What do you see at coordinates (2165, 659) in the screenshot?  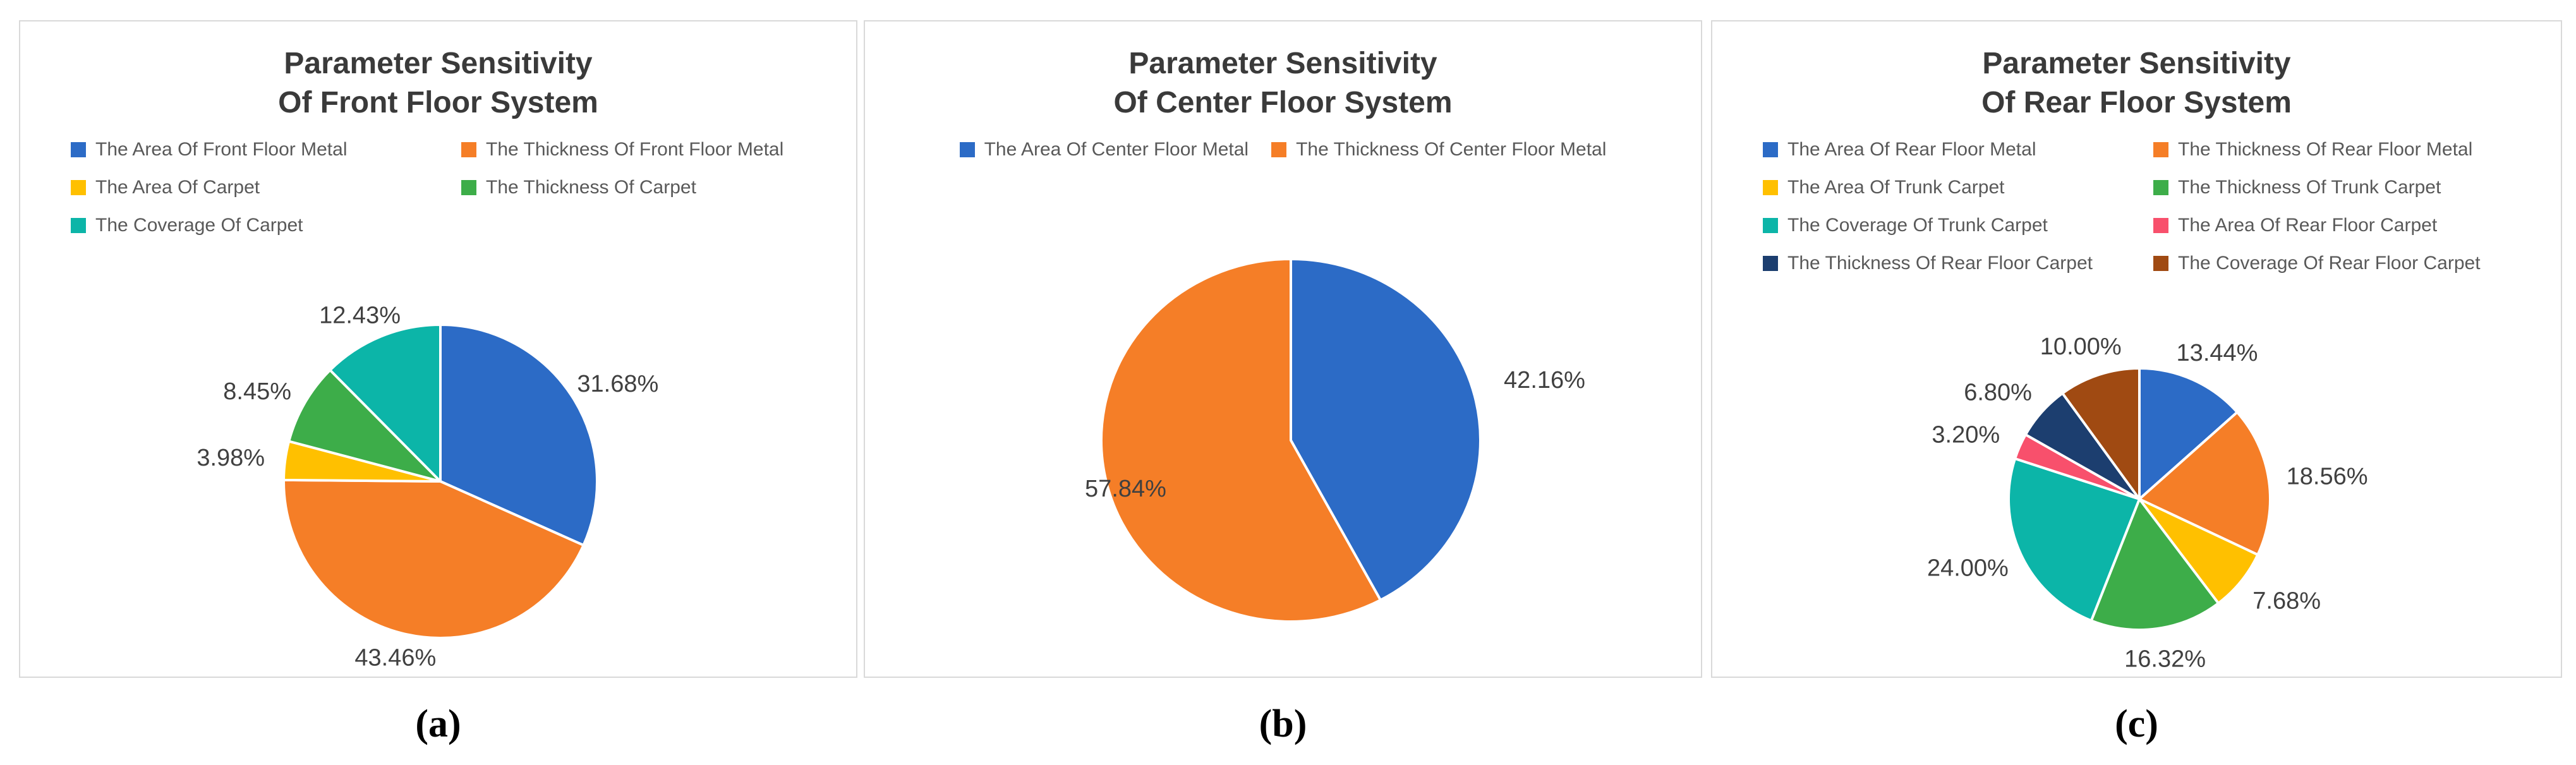 I see `slice-label: 16.32%` at bounding box center [2165, 659].